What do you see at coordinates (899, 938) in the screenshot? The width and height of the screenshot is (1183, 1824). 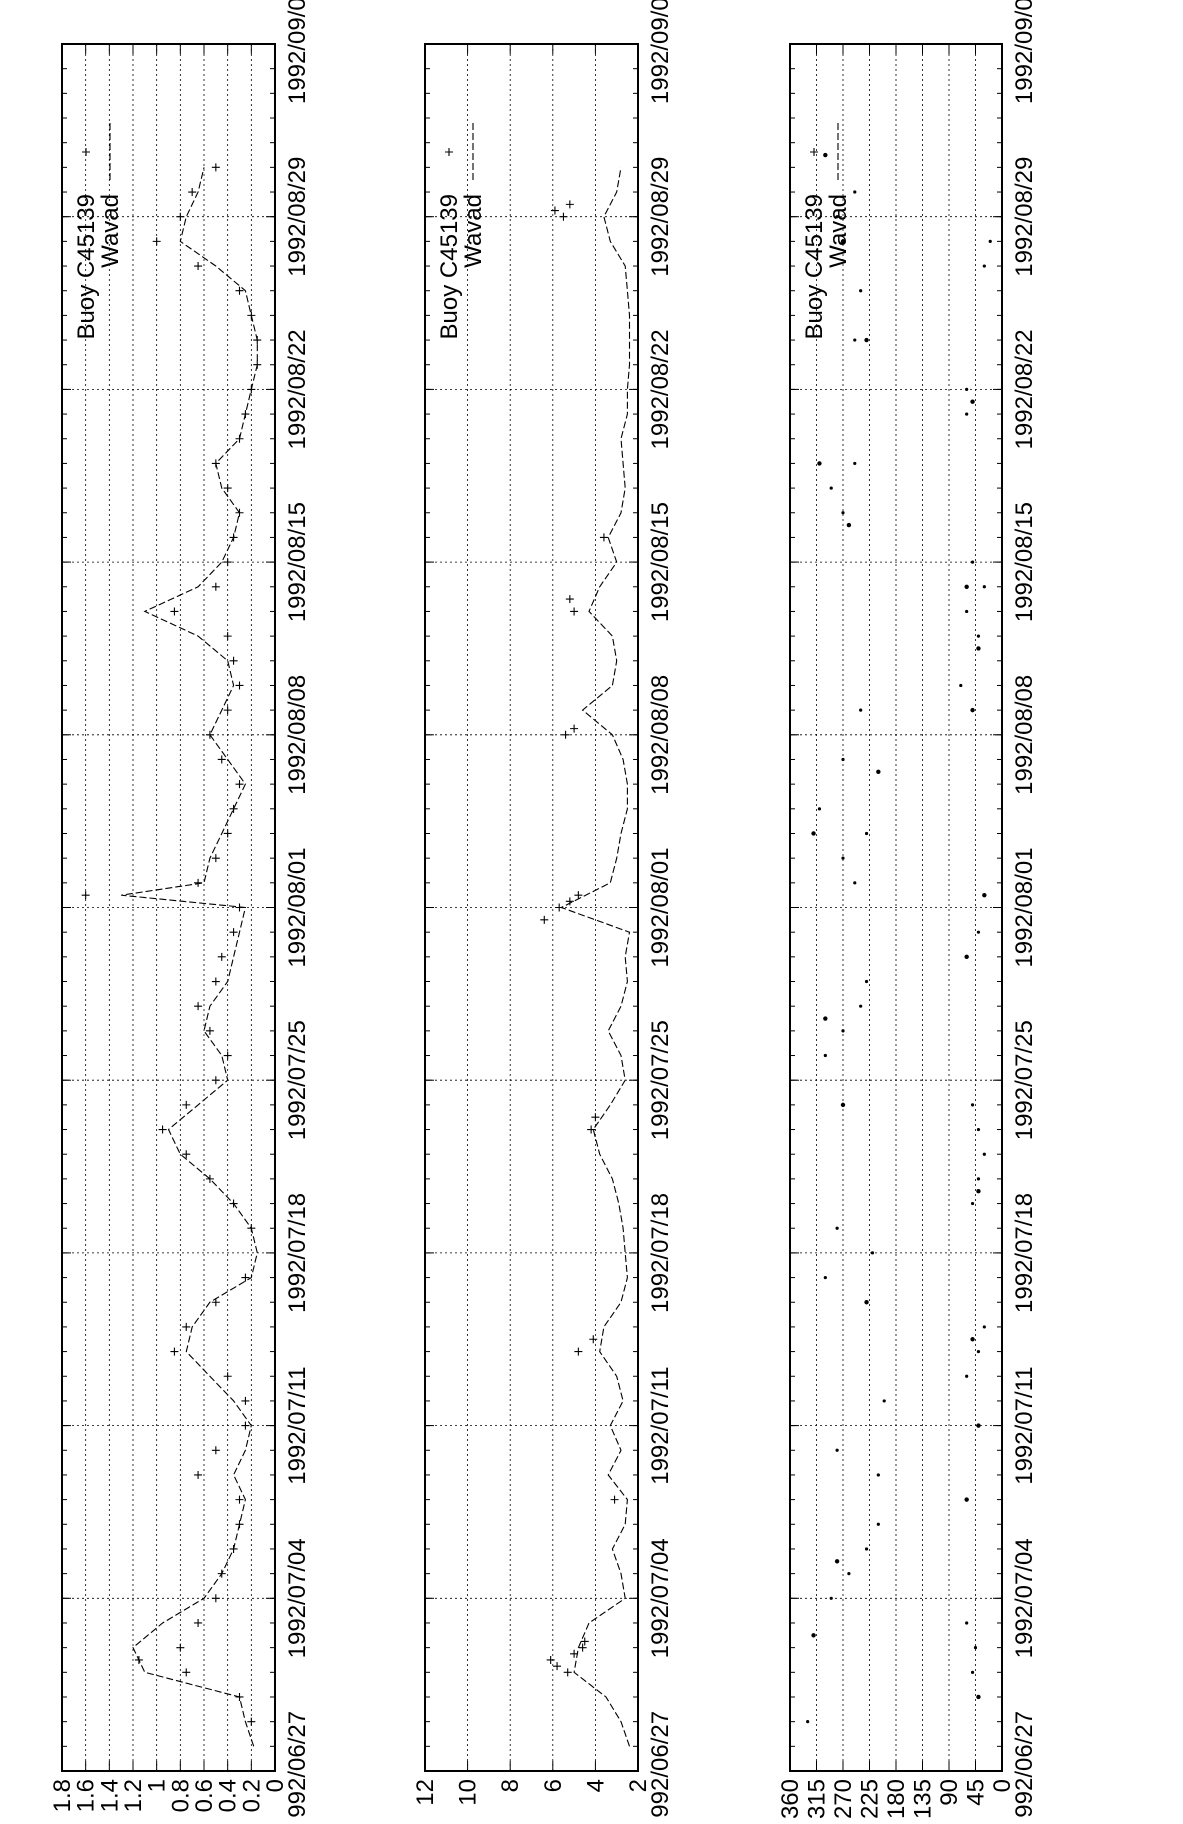 I see `plot-area` at bounding box center [899, 938].